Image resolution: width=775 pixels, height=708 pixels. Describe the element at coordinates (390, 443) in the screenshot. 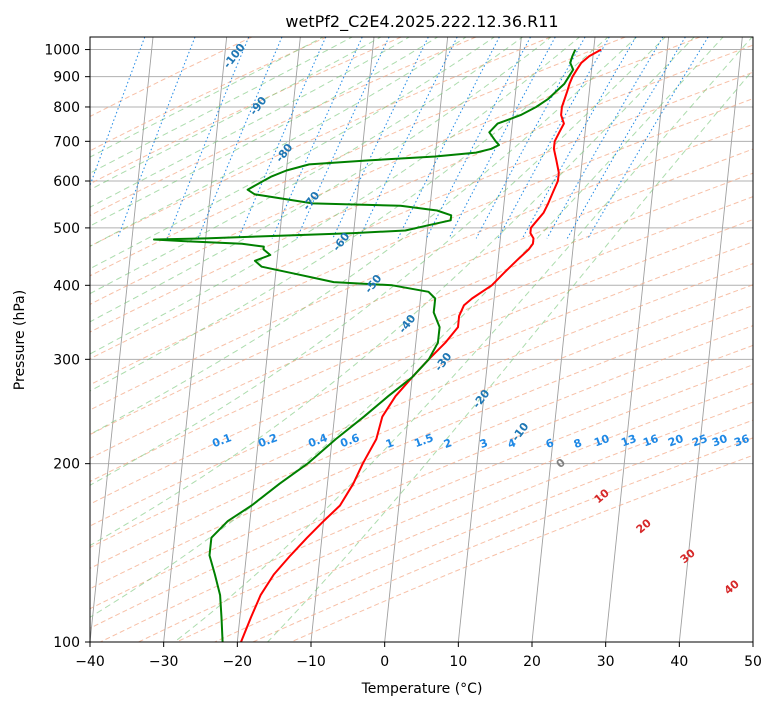

I see `mixing-ratio-label: 1` at that location.